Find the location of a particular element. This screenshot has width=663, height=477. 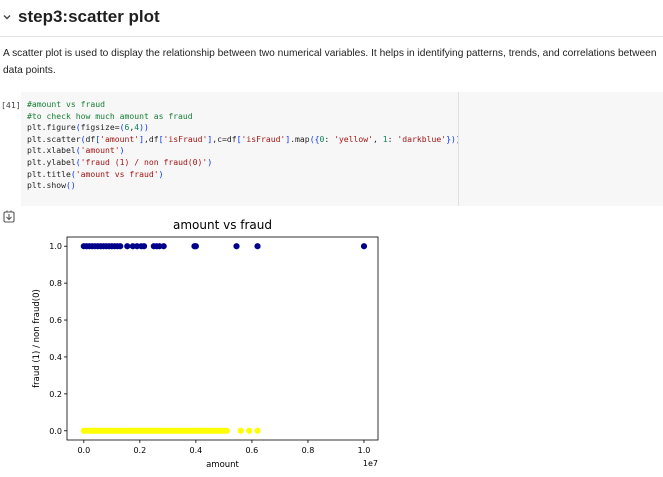

chevron-down-icon is located at coordinates (7, 17).